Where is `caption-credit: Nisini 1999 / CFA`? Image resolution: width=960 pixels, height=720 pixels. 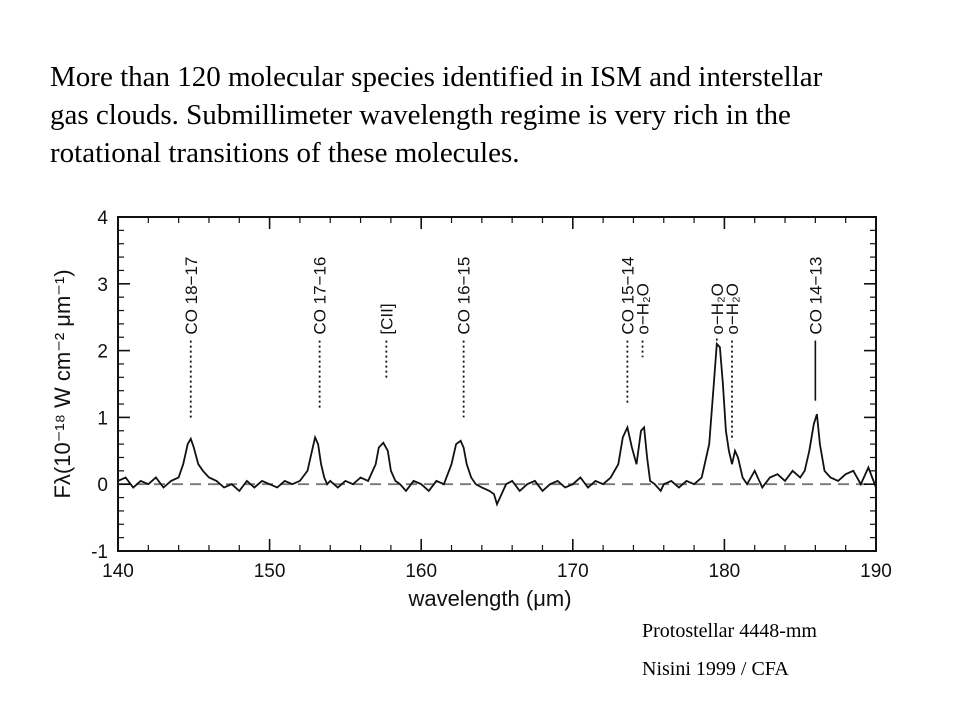
caption-credit: Nisini 1999 / CFA is located at coordinates (715, 669).